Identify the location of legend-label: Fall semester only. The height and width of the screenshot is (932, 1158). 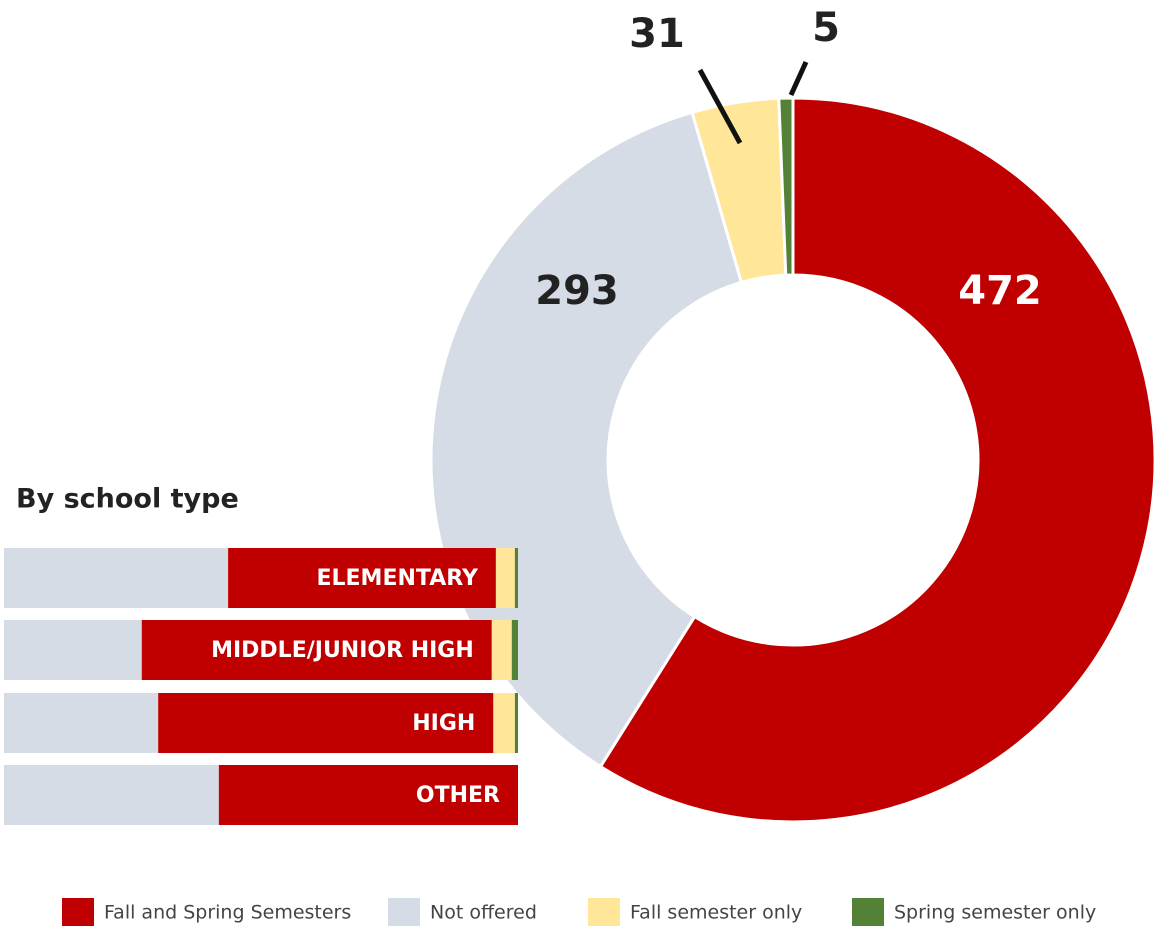
(716, 913).